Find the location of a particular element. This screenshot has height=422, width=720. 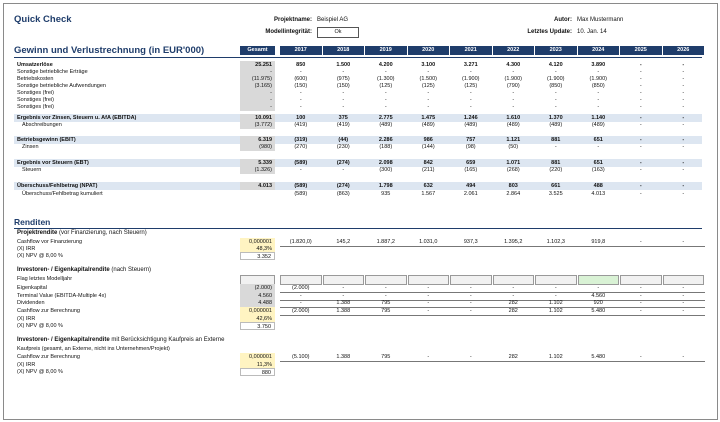

return-cell: 1.102,3 is located at coordinates (555, 242).